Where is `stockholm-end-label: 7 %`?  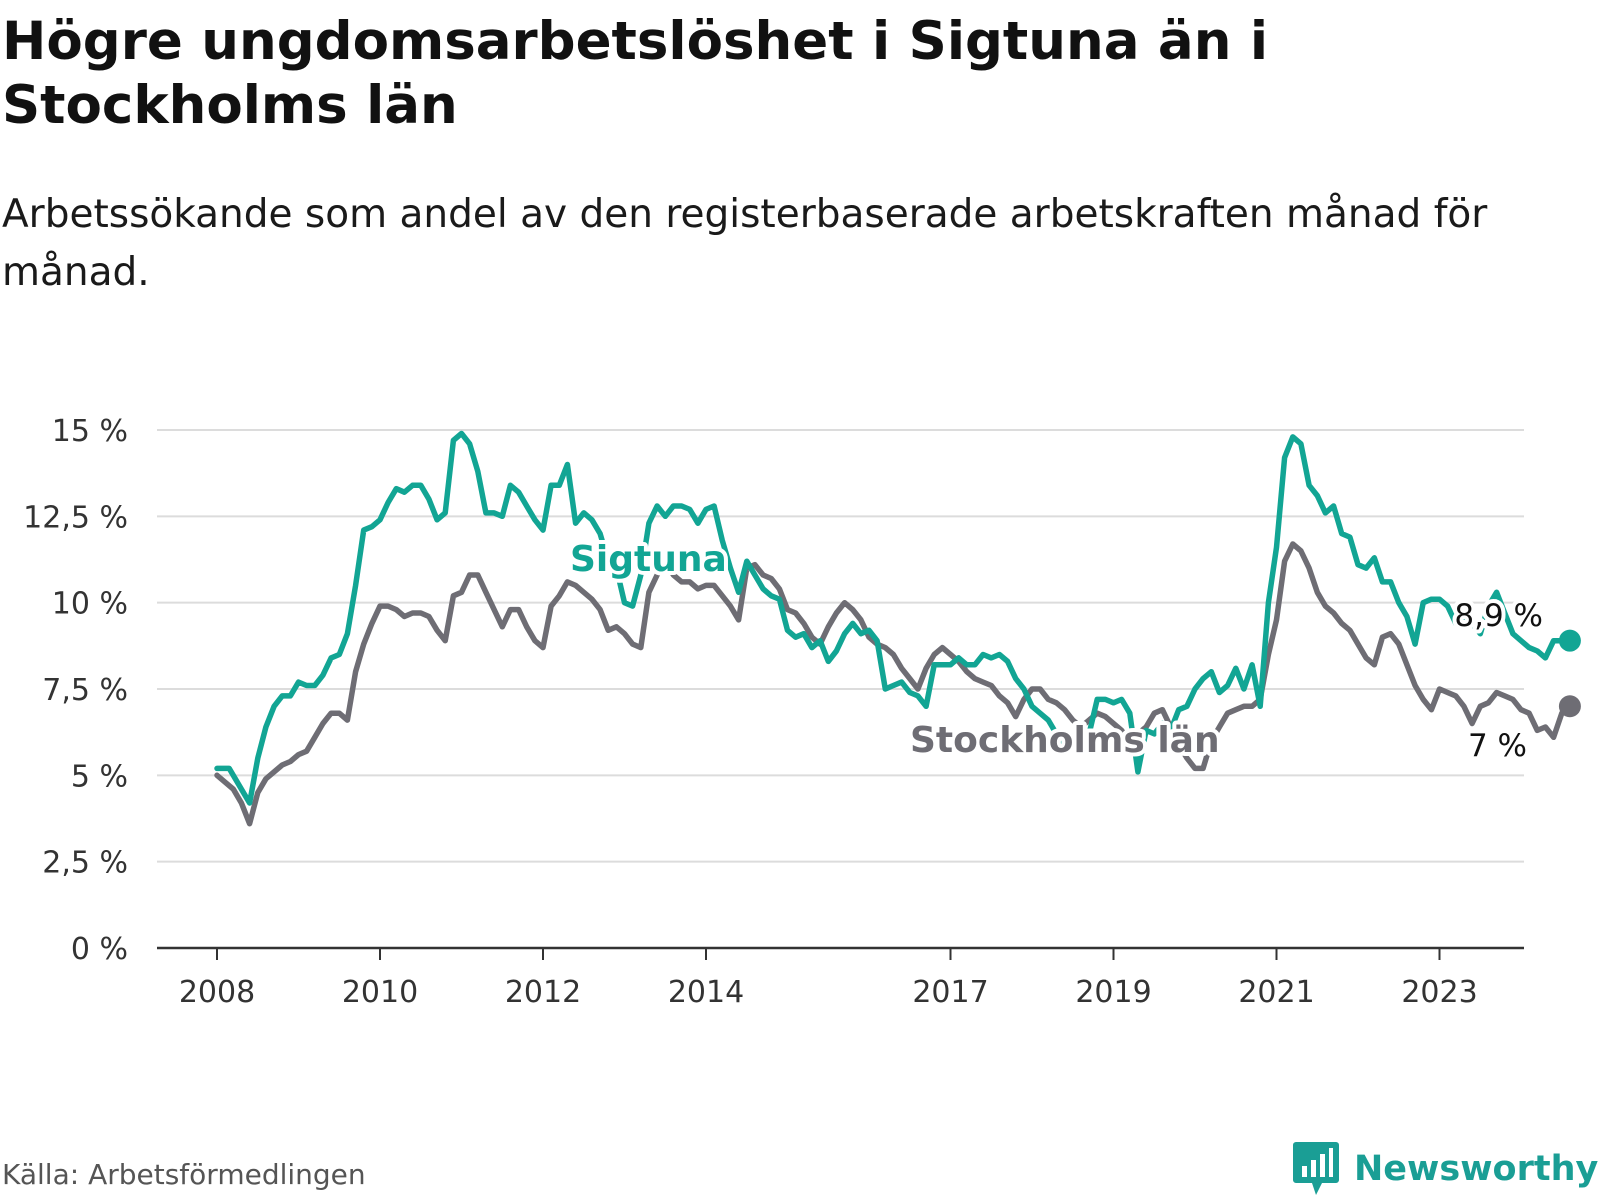 stockholm-end-label: 7 % is located at coordinates (1497, 746).